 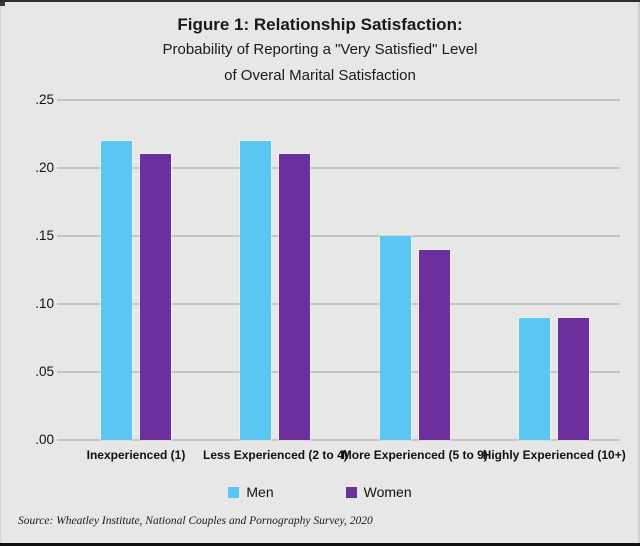 I want to click on figure-title: Figure 1: Relationship Satisfaction:, so click(x=320, y=24).